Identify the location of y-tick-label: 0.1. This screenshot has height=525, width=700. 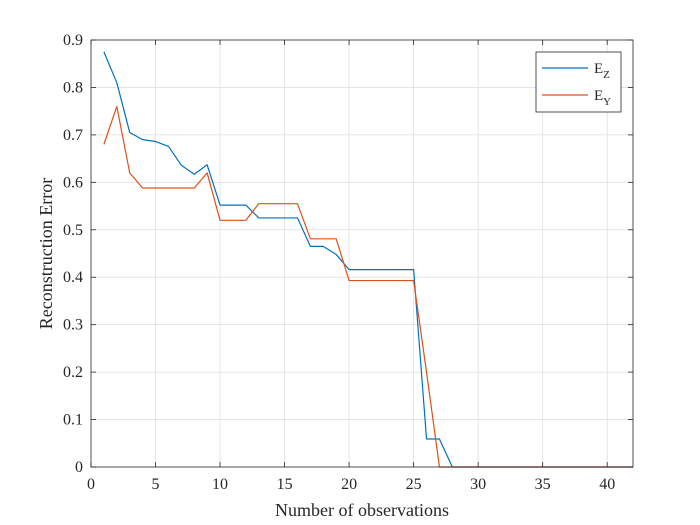
(73, 420).